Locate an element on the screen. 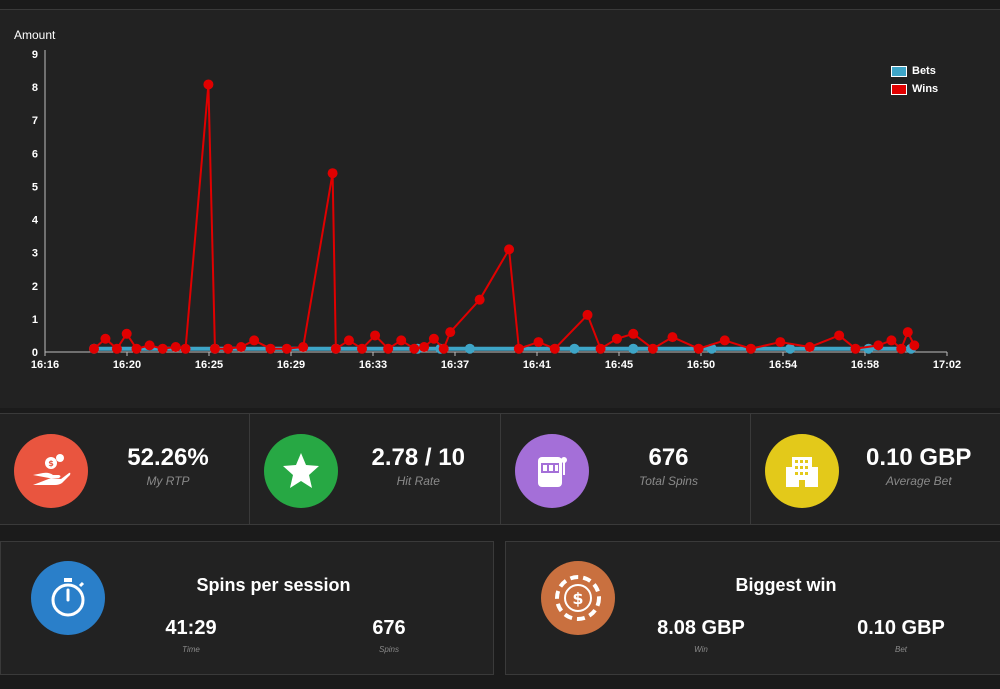  spins-per-session-title: Spins per session is located at coordinates (273, 585).